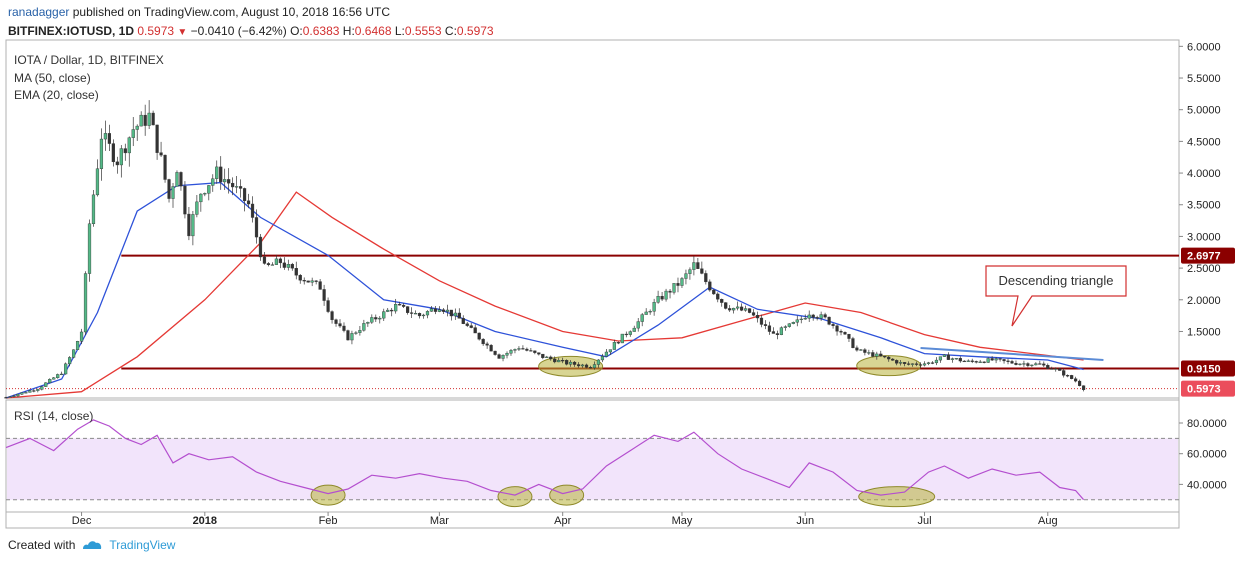  Describe the element at coordinates (1204, 237) in the screenshot. I see `price-tick-label: 3.0000` at that location.